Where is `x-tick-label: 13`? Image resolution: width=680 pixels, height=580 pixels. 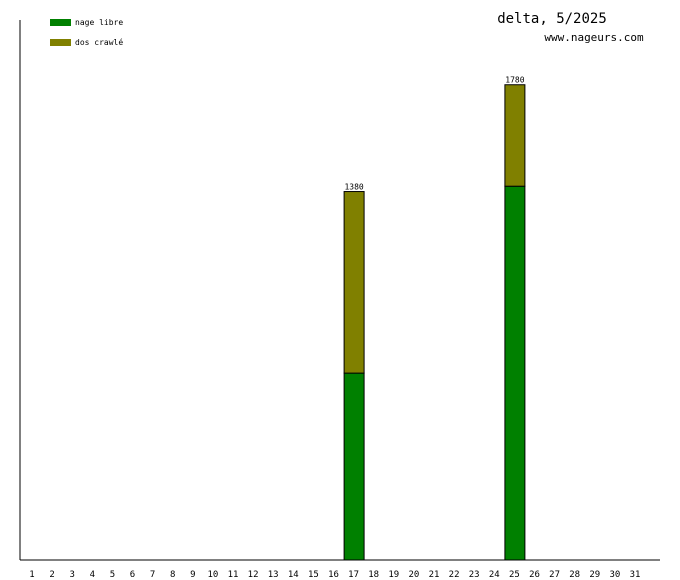
x-tick-label: 13 is located at coordinates (273, 575).